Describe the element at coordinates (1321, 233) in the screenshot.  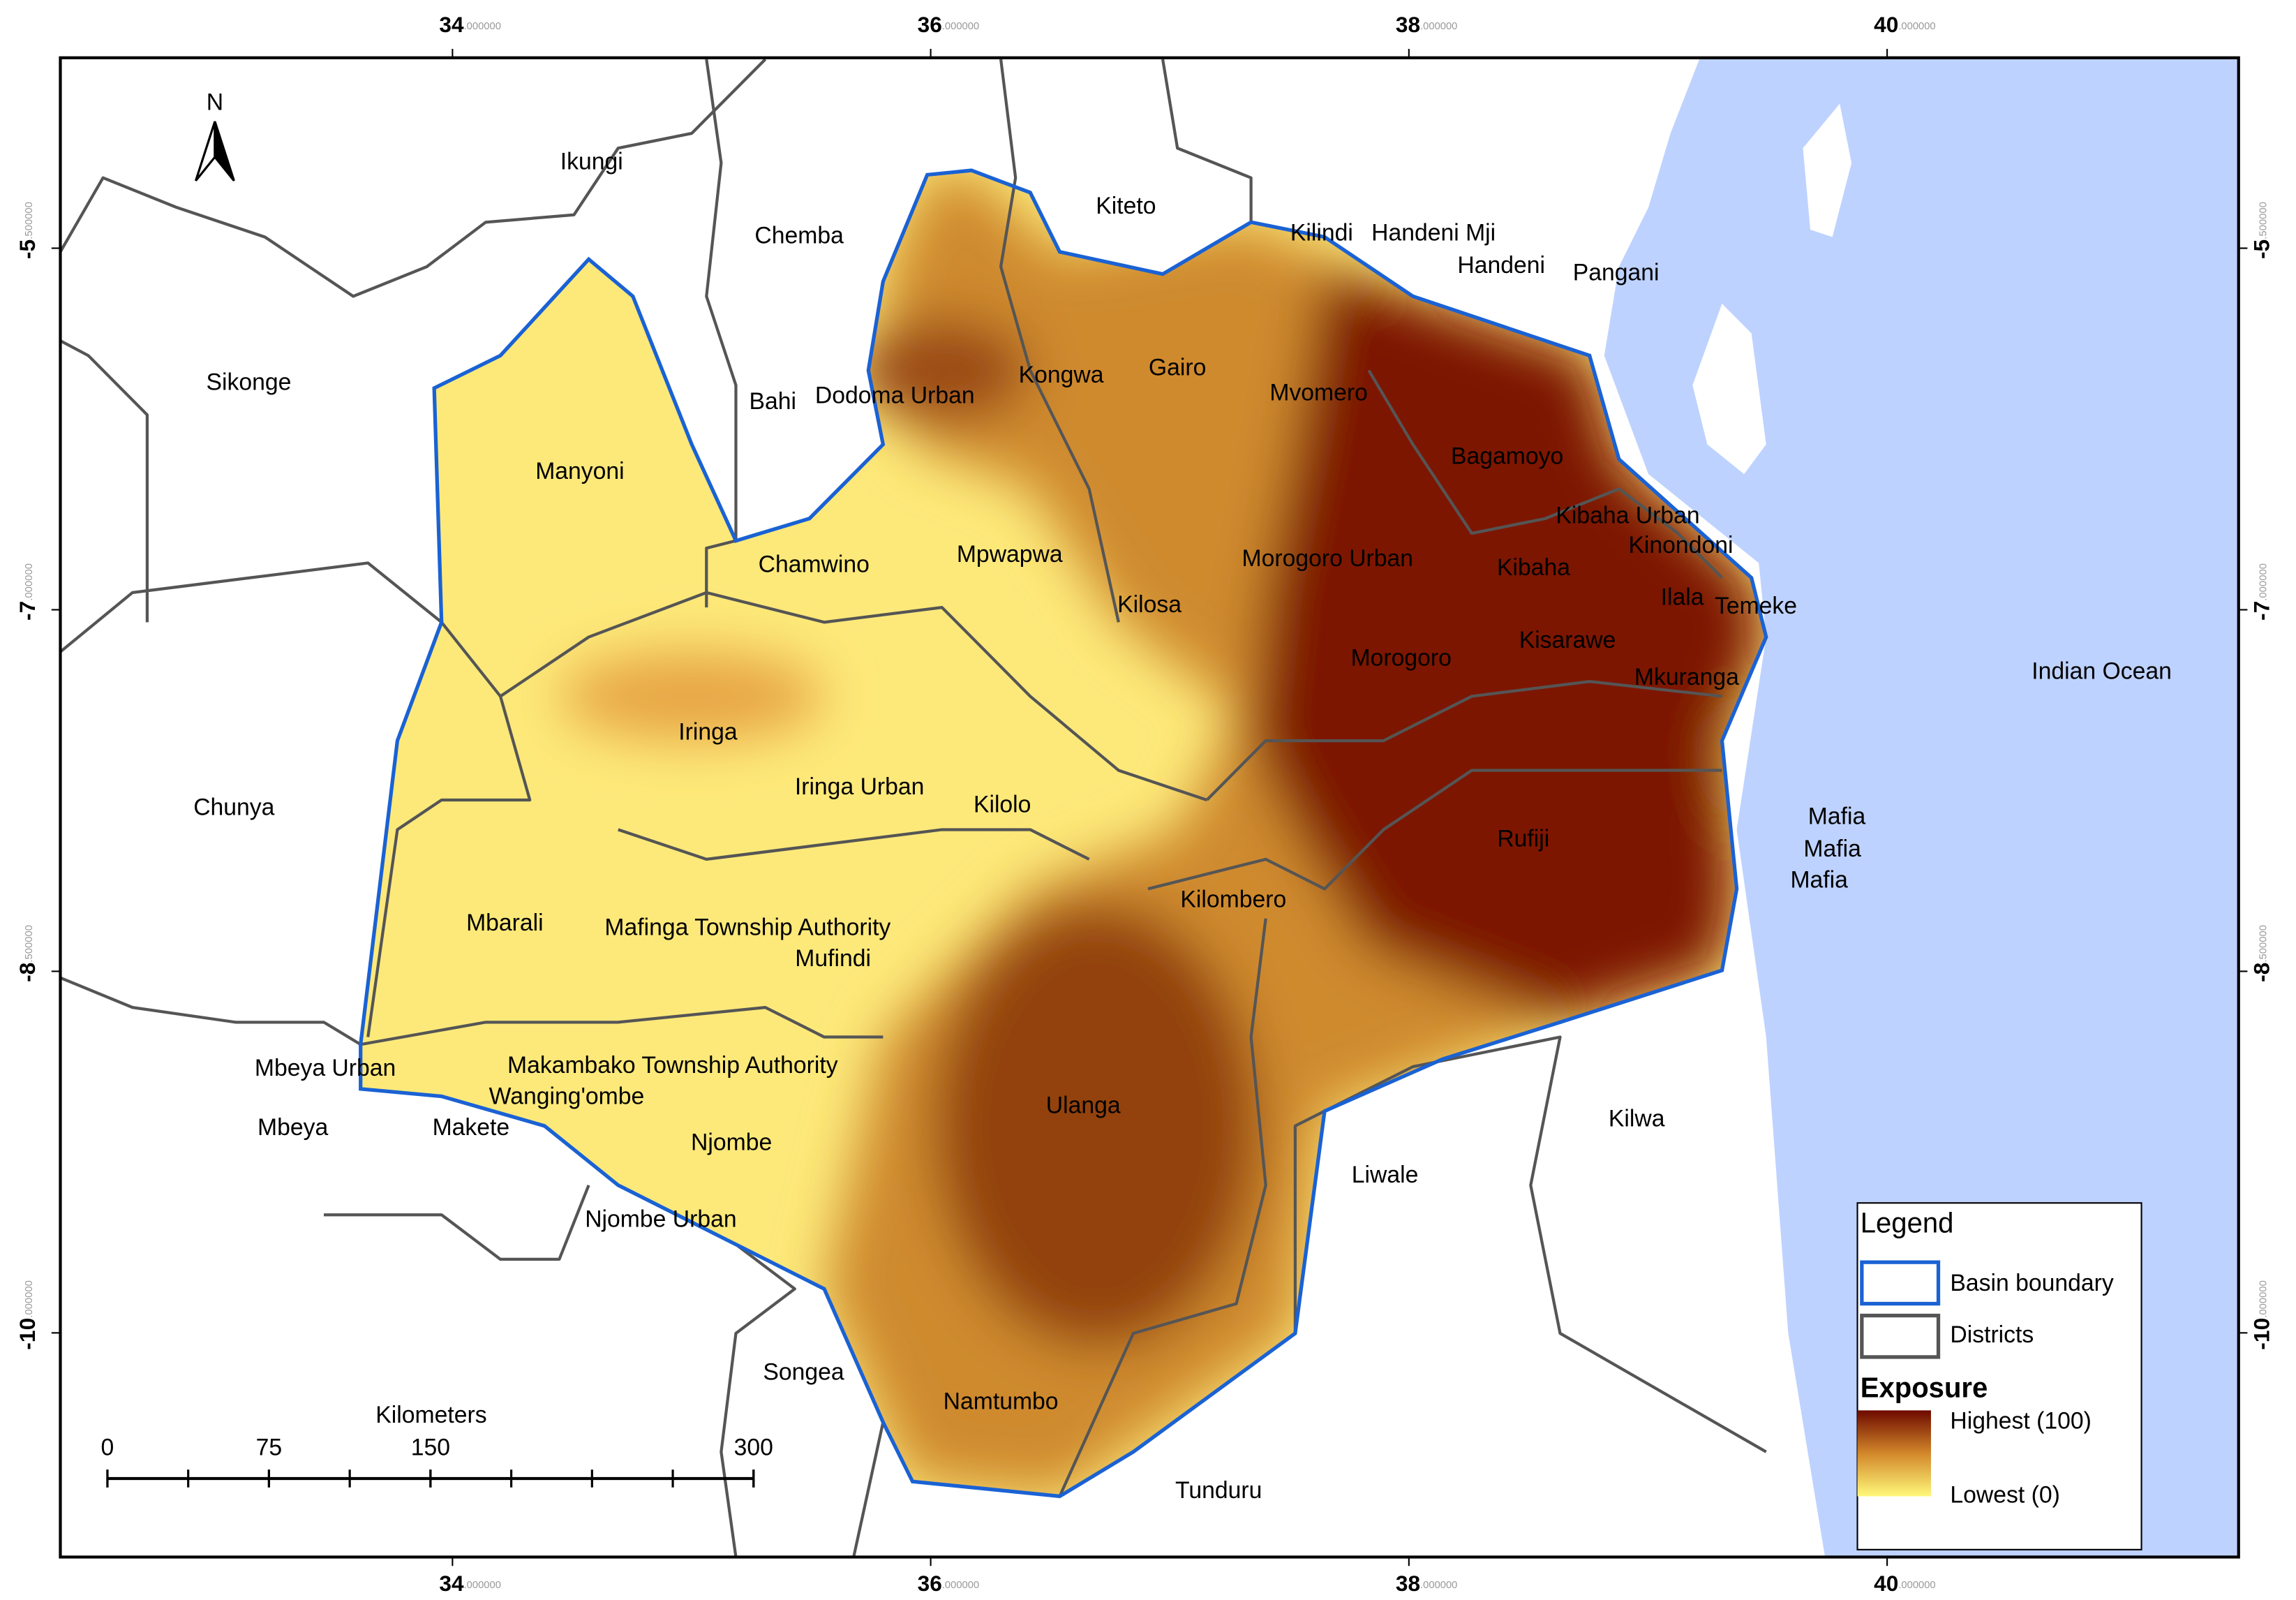
I see `district-label: Kilindi` at that location.